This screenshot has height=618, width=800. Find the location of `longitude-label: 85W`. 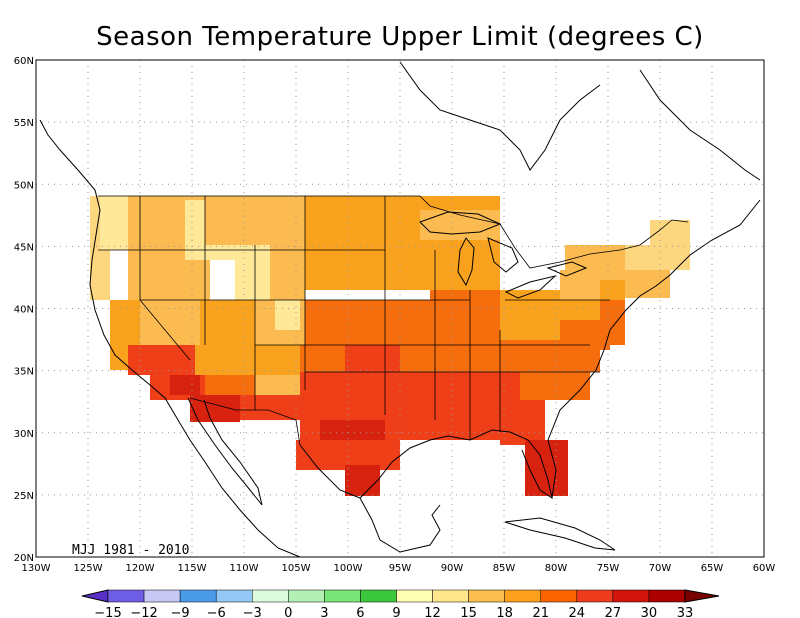

longitude-label: 85W is located at coordinates (504, 568).